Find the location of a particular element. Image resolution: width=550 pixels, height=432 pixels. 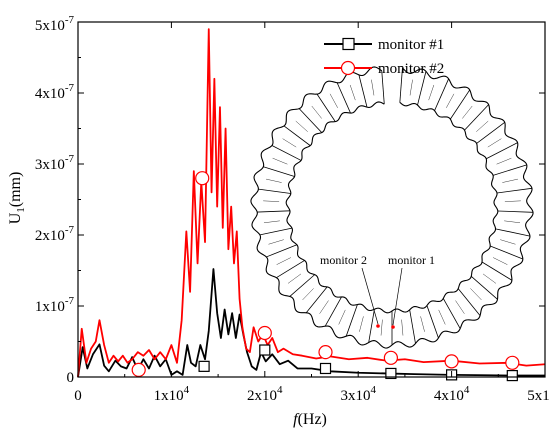

monitor-2-leader is located at coordinates (370, 296).